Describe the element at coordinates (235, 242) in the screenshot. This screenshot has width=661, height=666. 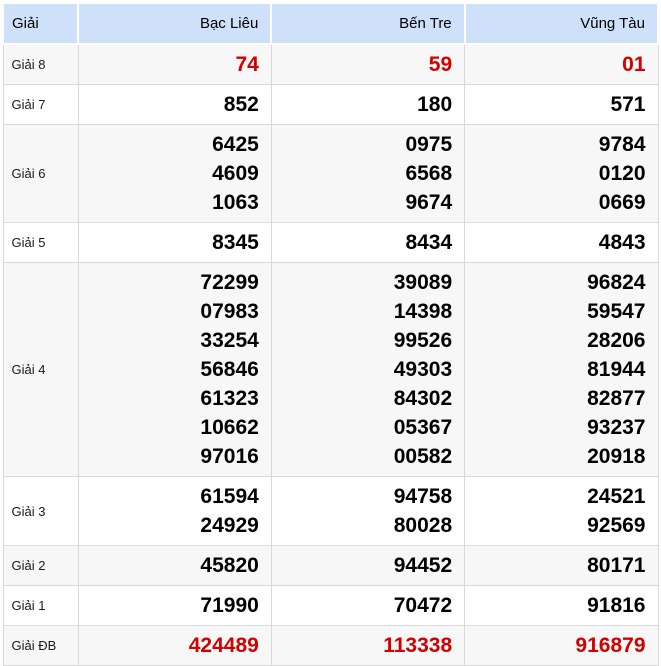
I see `prize-number: 8345` at that location.